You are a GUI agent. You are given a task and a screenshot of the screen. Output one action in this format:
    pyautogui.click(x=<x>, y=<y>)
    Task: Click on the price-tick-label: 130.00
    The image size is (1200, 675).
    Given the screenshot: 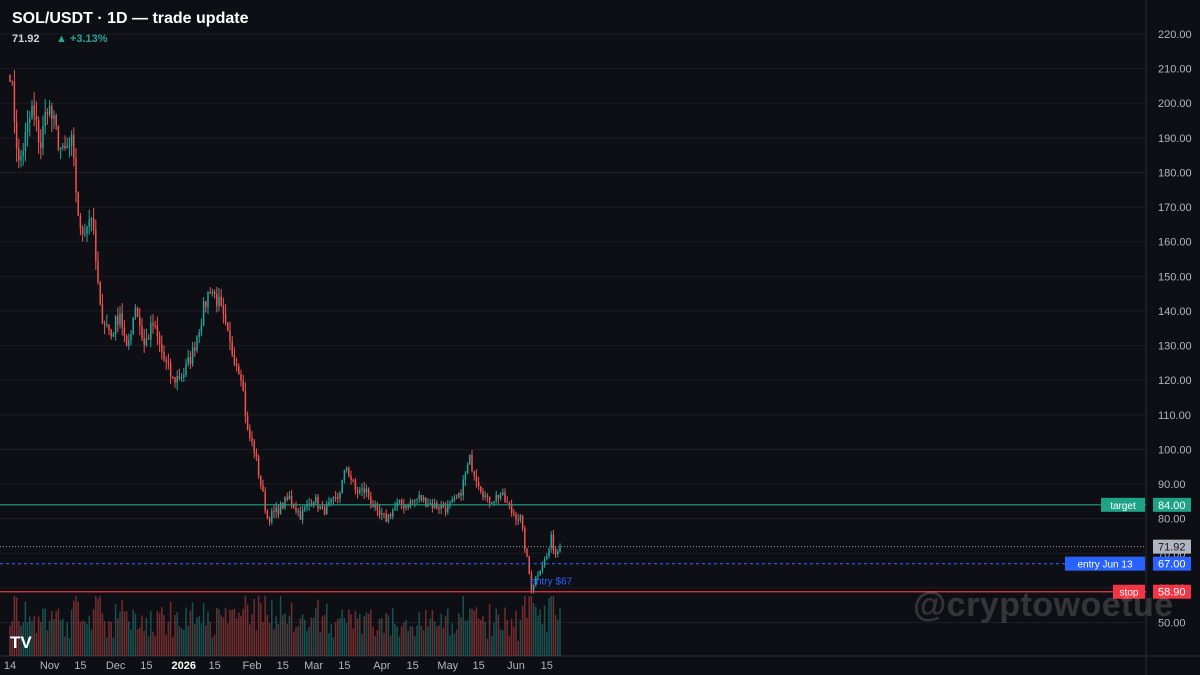 What is the action you would take?
    pyautogui.click(x=1175, y=347)
    